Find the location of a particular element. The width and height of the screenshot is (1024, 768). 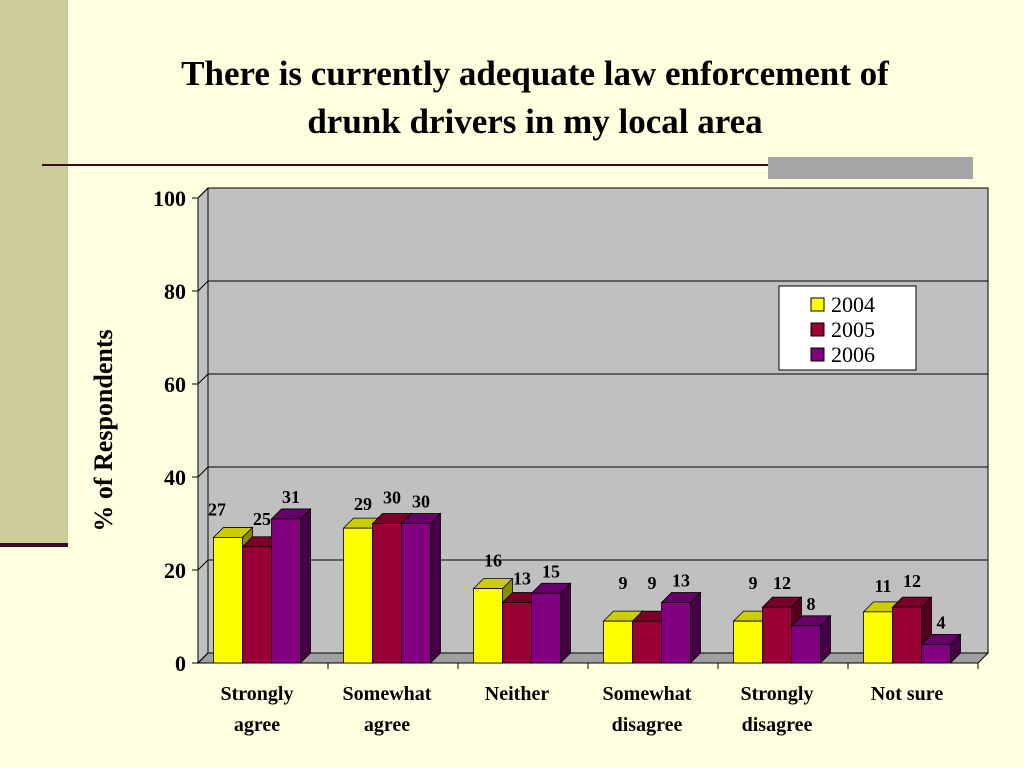

legend is located at coordinates (847, 328).